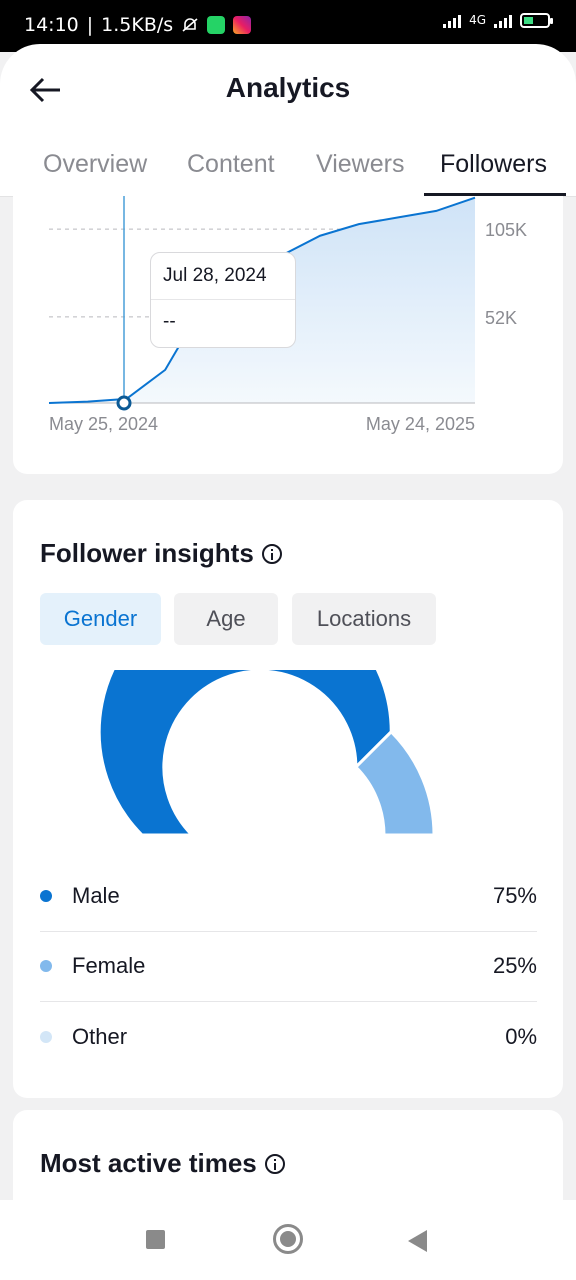 This screenshot has height=1280, width=576. I want to click on network-type: 4G, so click(477, 20).